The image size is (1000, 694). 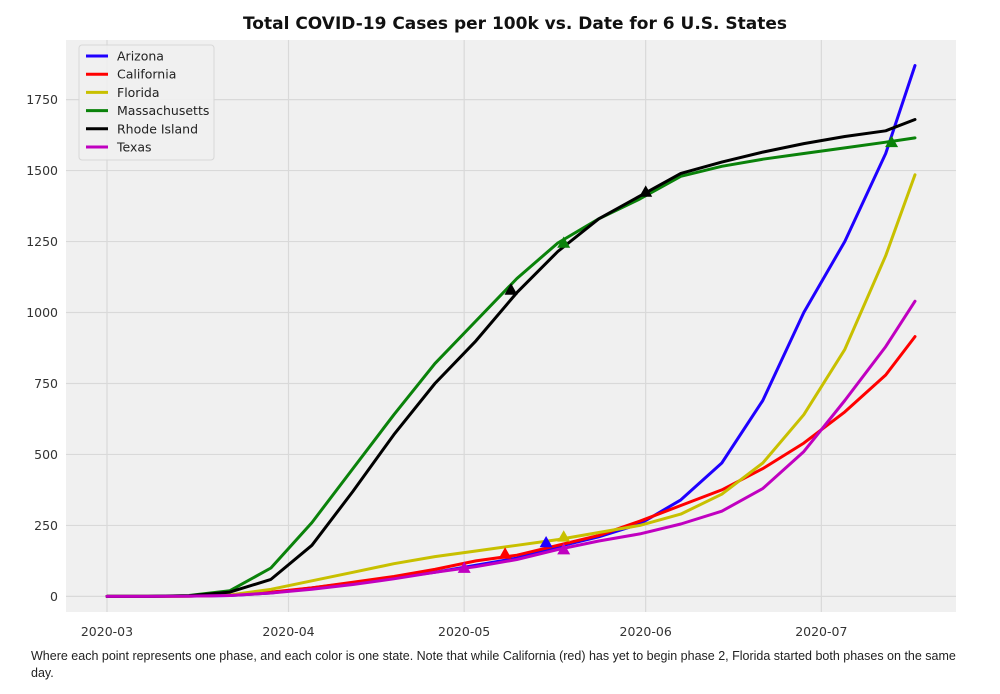 What do you see at coordinates (146, 74) in the screenshot?
I see `legend-label: California` at bounding box center [146, 74].